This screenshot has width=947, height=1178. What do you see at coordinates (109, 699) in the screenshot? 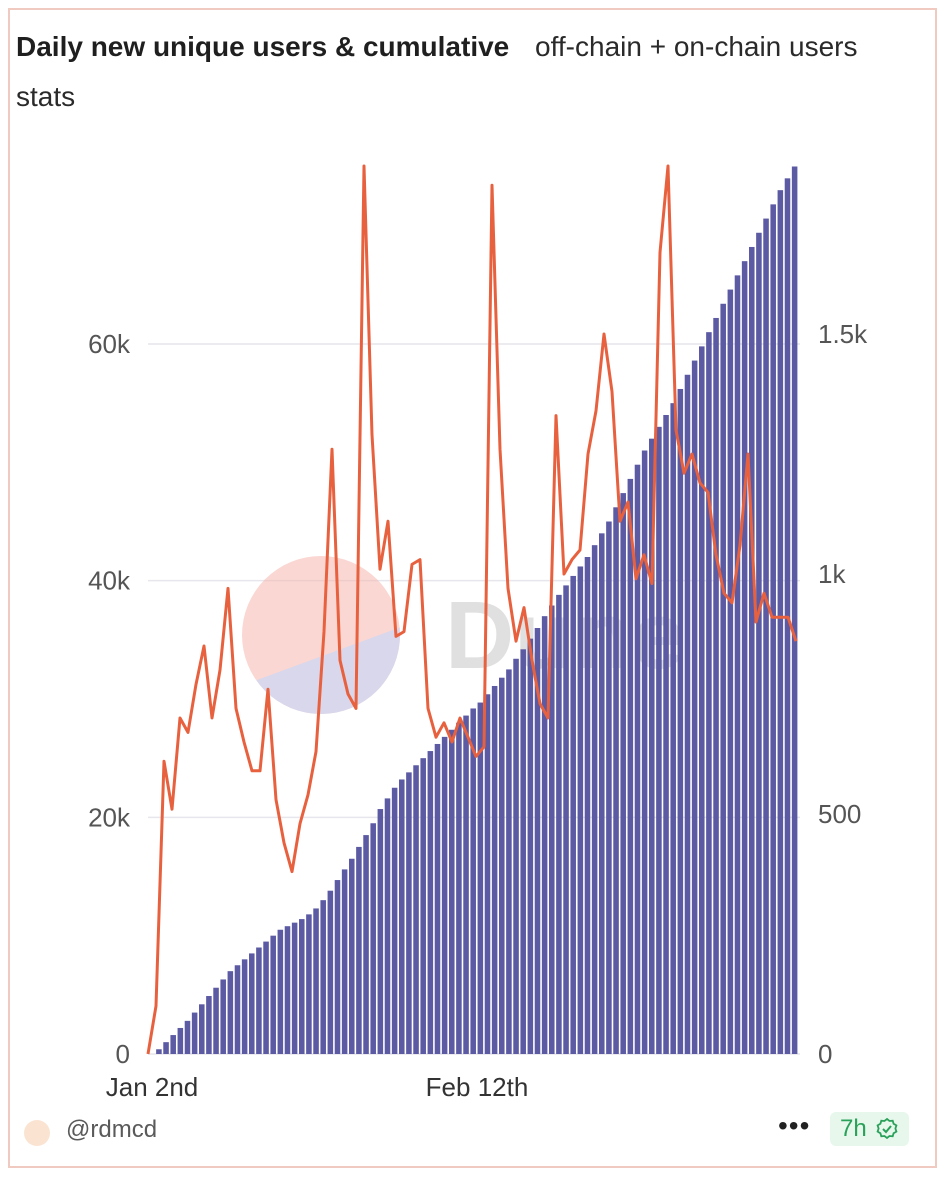
I see `left-axis-ticks: 0 20k 40k 60k` at bounding box center [109, 699].